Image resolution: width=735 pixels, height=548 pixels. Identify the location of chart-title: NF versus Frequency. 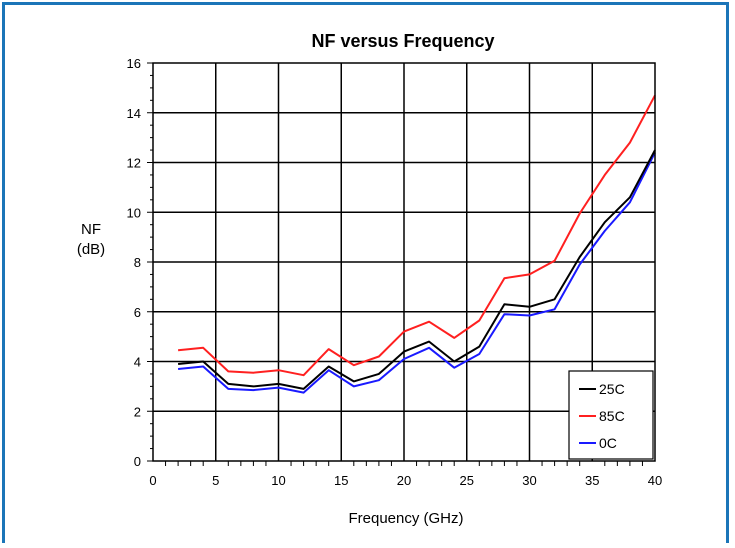
(402, 41).